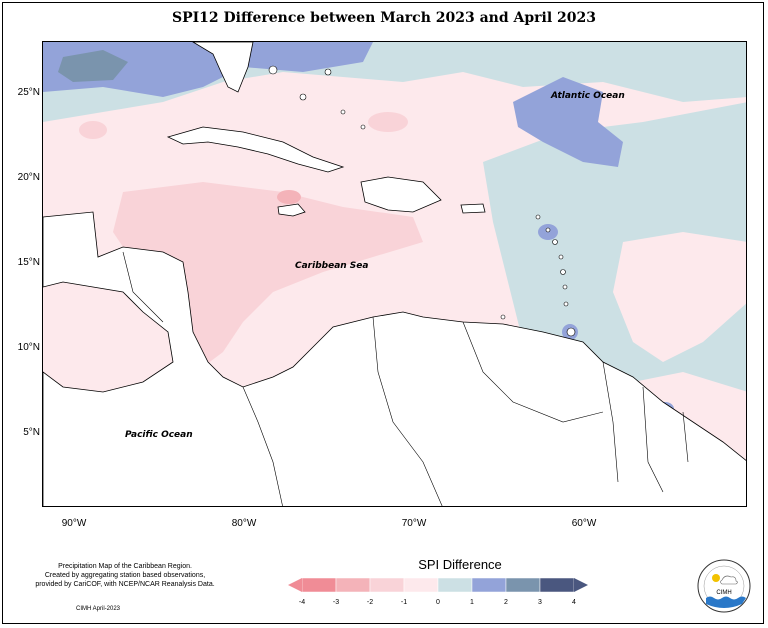  What do you see at coordinates (28, 347) in the screenshot?
I see `lat-tick: 10°N` at bounding box center [28, 347].